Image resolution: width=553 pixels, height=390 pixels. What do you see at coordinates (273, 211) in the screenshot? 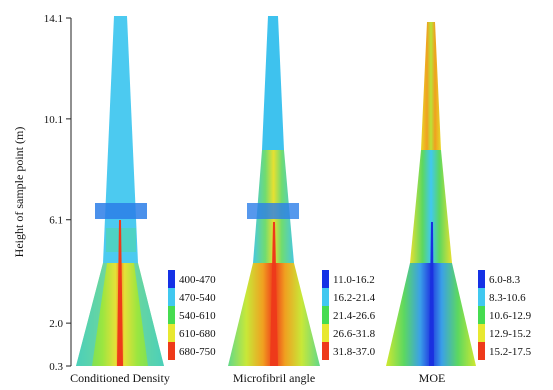
I see `mfa-dark-band` at bounding box center [273, 211].